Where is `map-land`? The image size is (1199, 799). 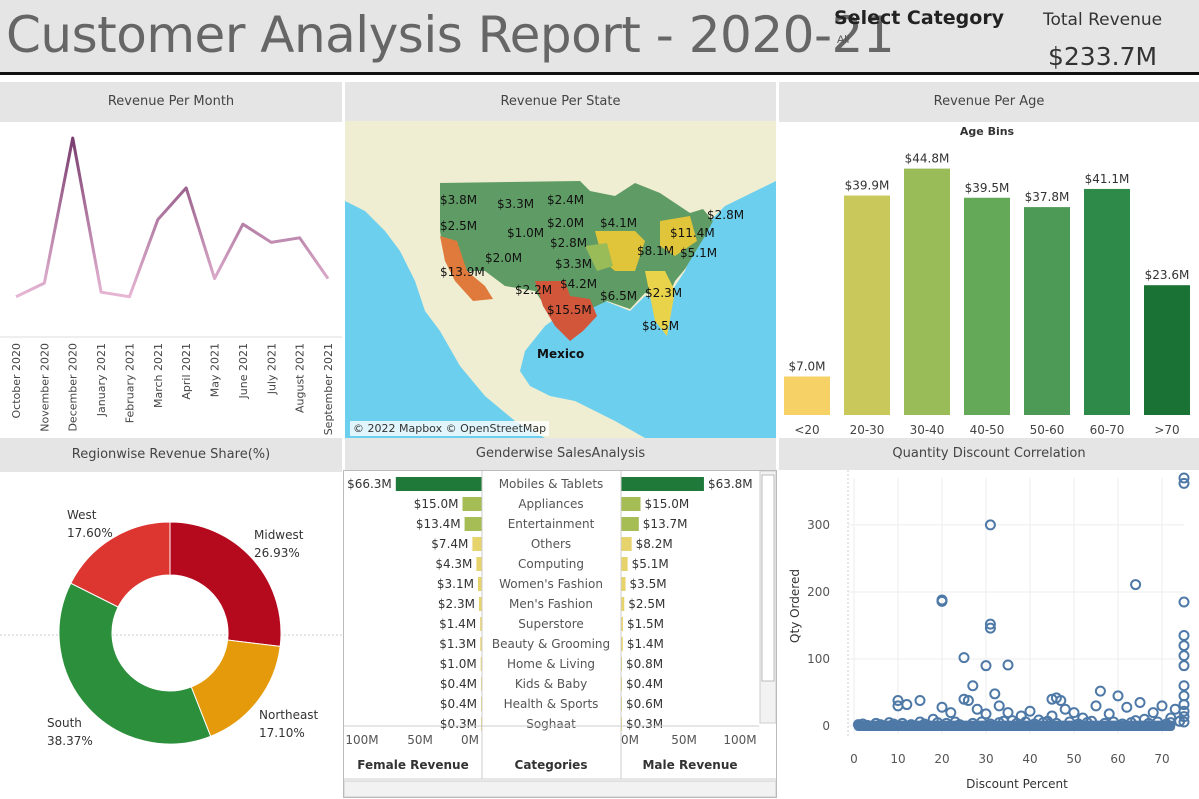
map-land is located at coordinates (560, 279).